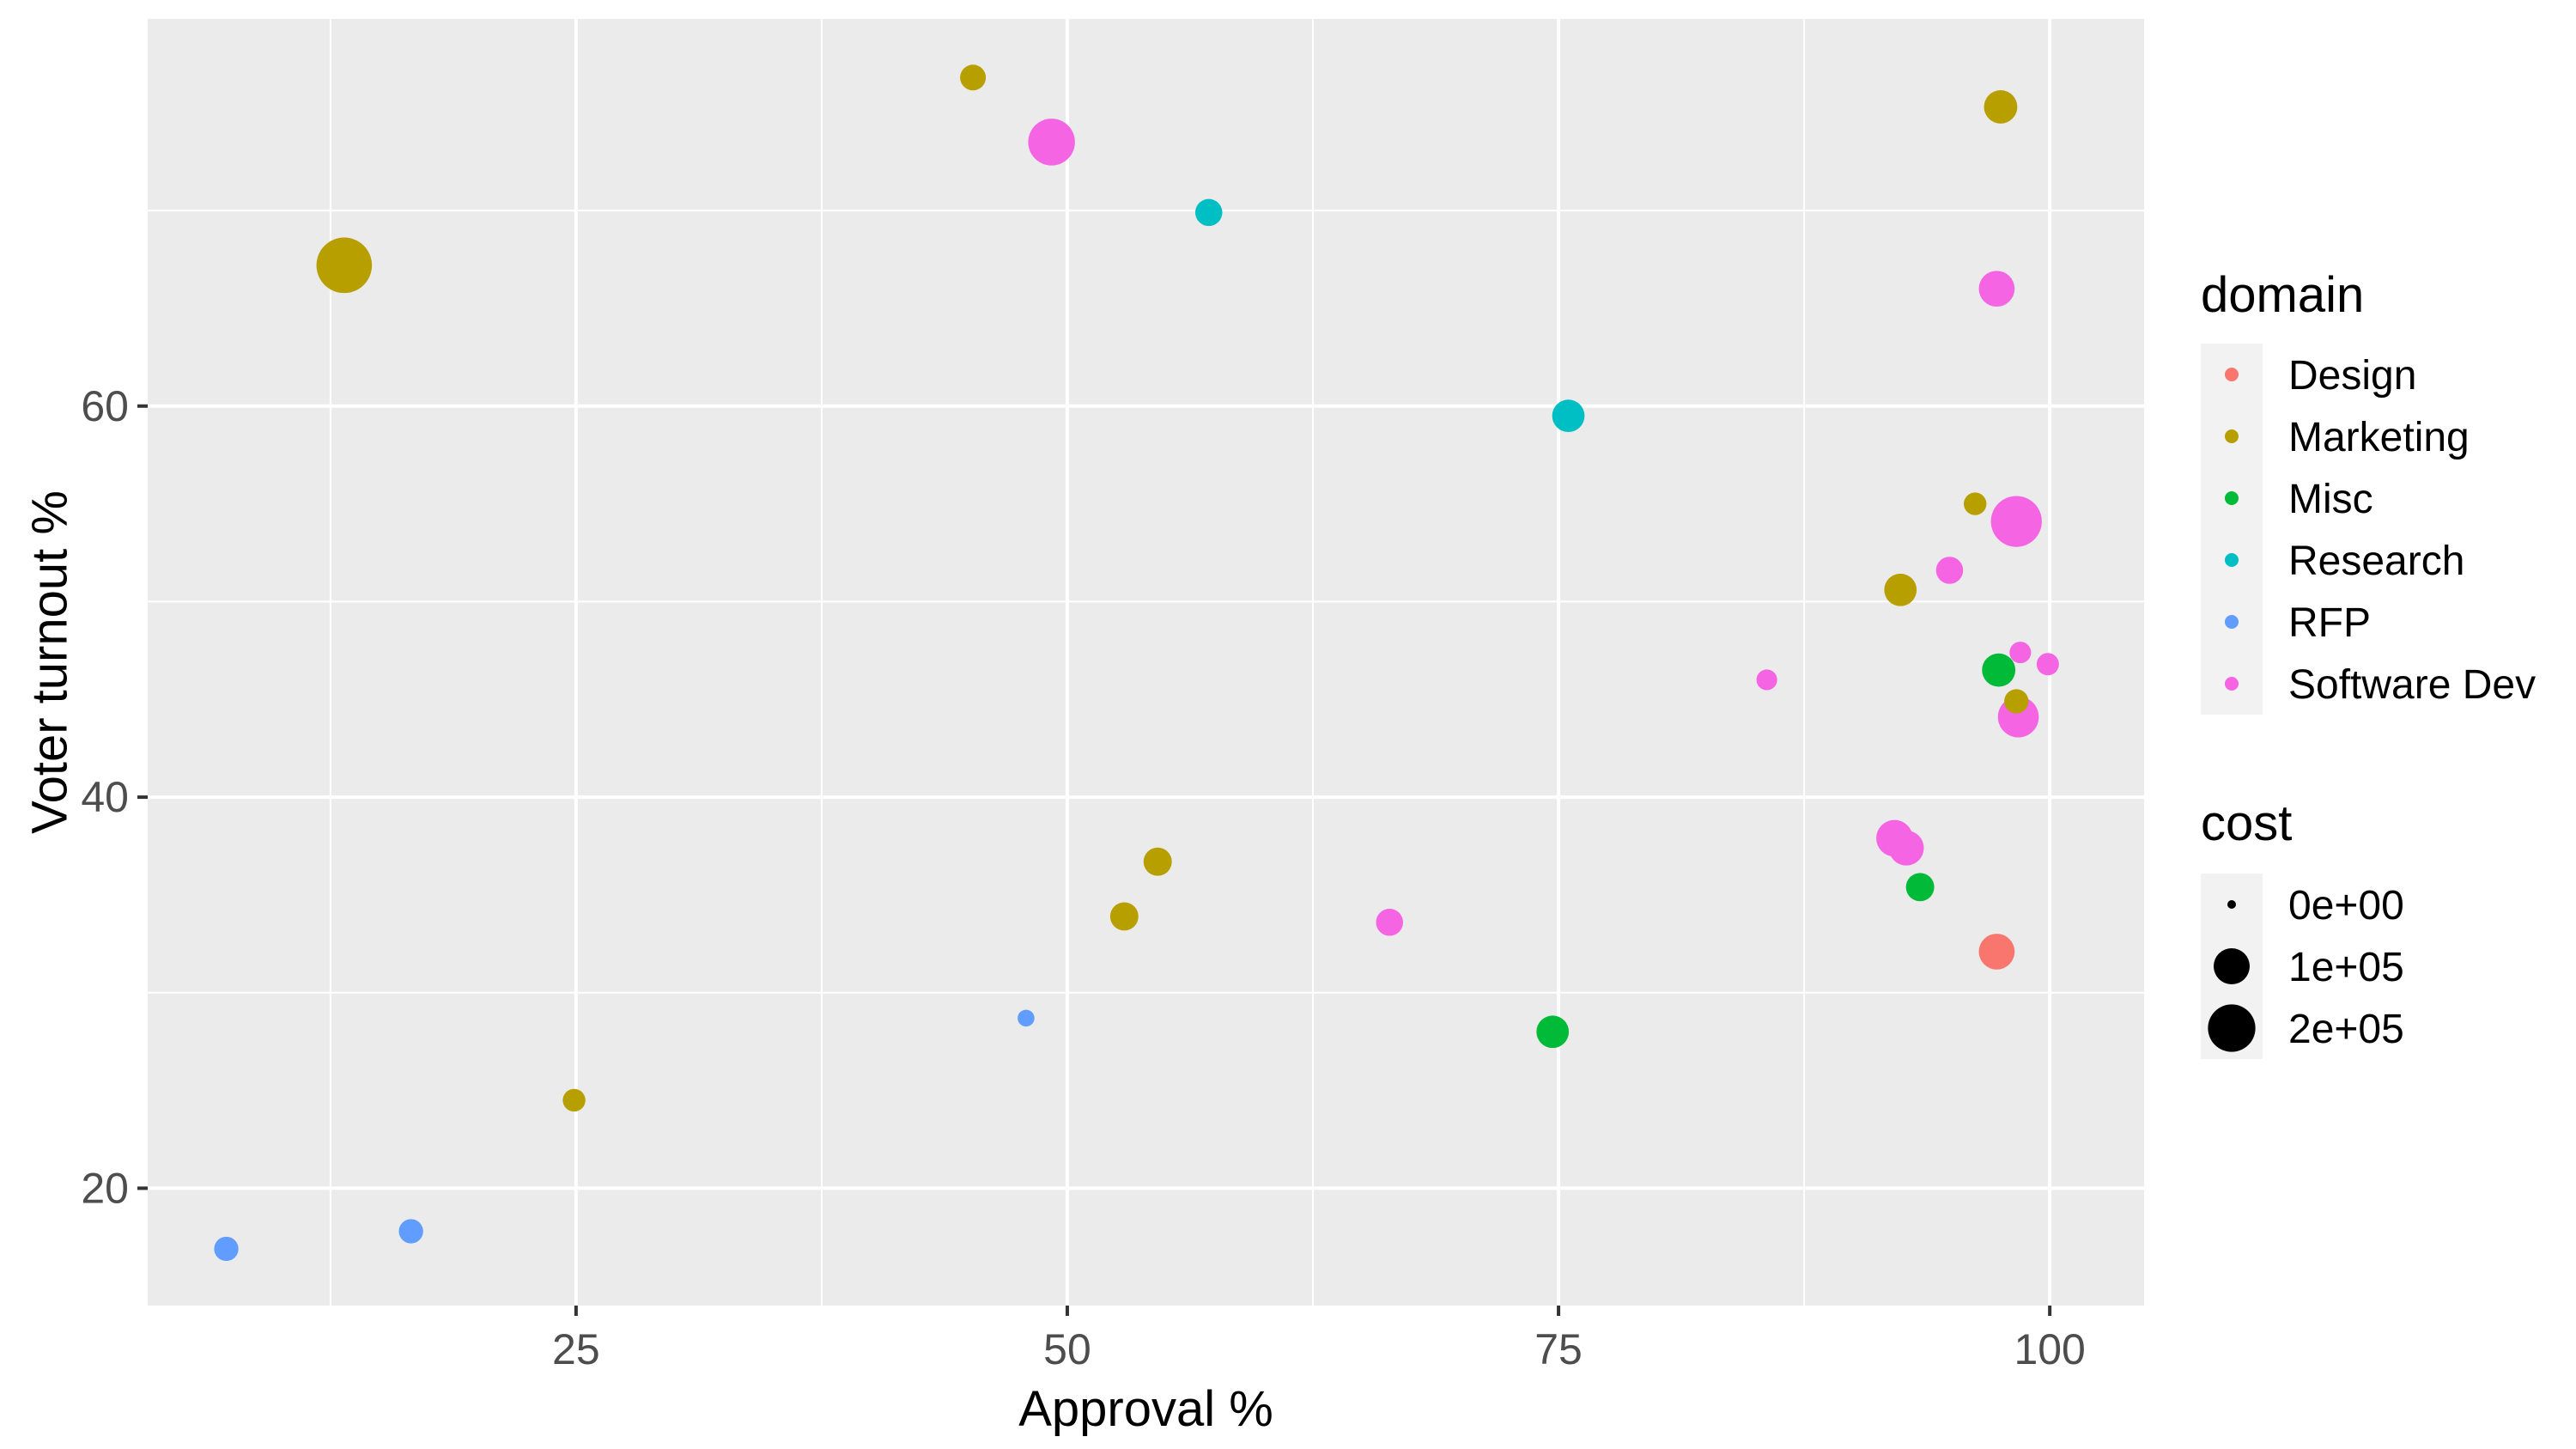  I want to click on y-tick-label: 20, so click(105, 1188).